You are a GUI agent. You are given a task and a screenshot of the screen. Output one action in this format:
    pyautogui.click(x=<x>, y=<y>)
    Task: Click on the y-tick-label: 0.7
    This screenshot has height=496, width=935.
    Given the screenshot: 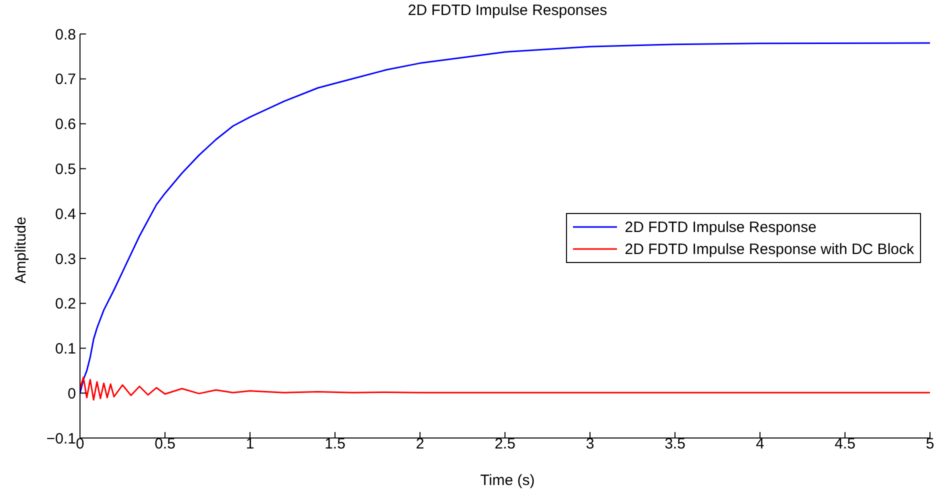 What is the action you would take?
    pyautogui.click(x=65, y=79)
    